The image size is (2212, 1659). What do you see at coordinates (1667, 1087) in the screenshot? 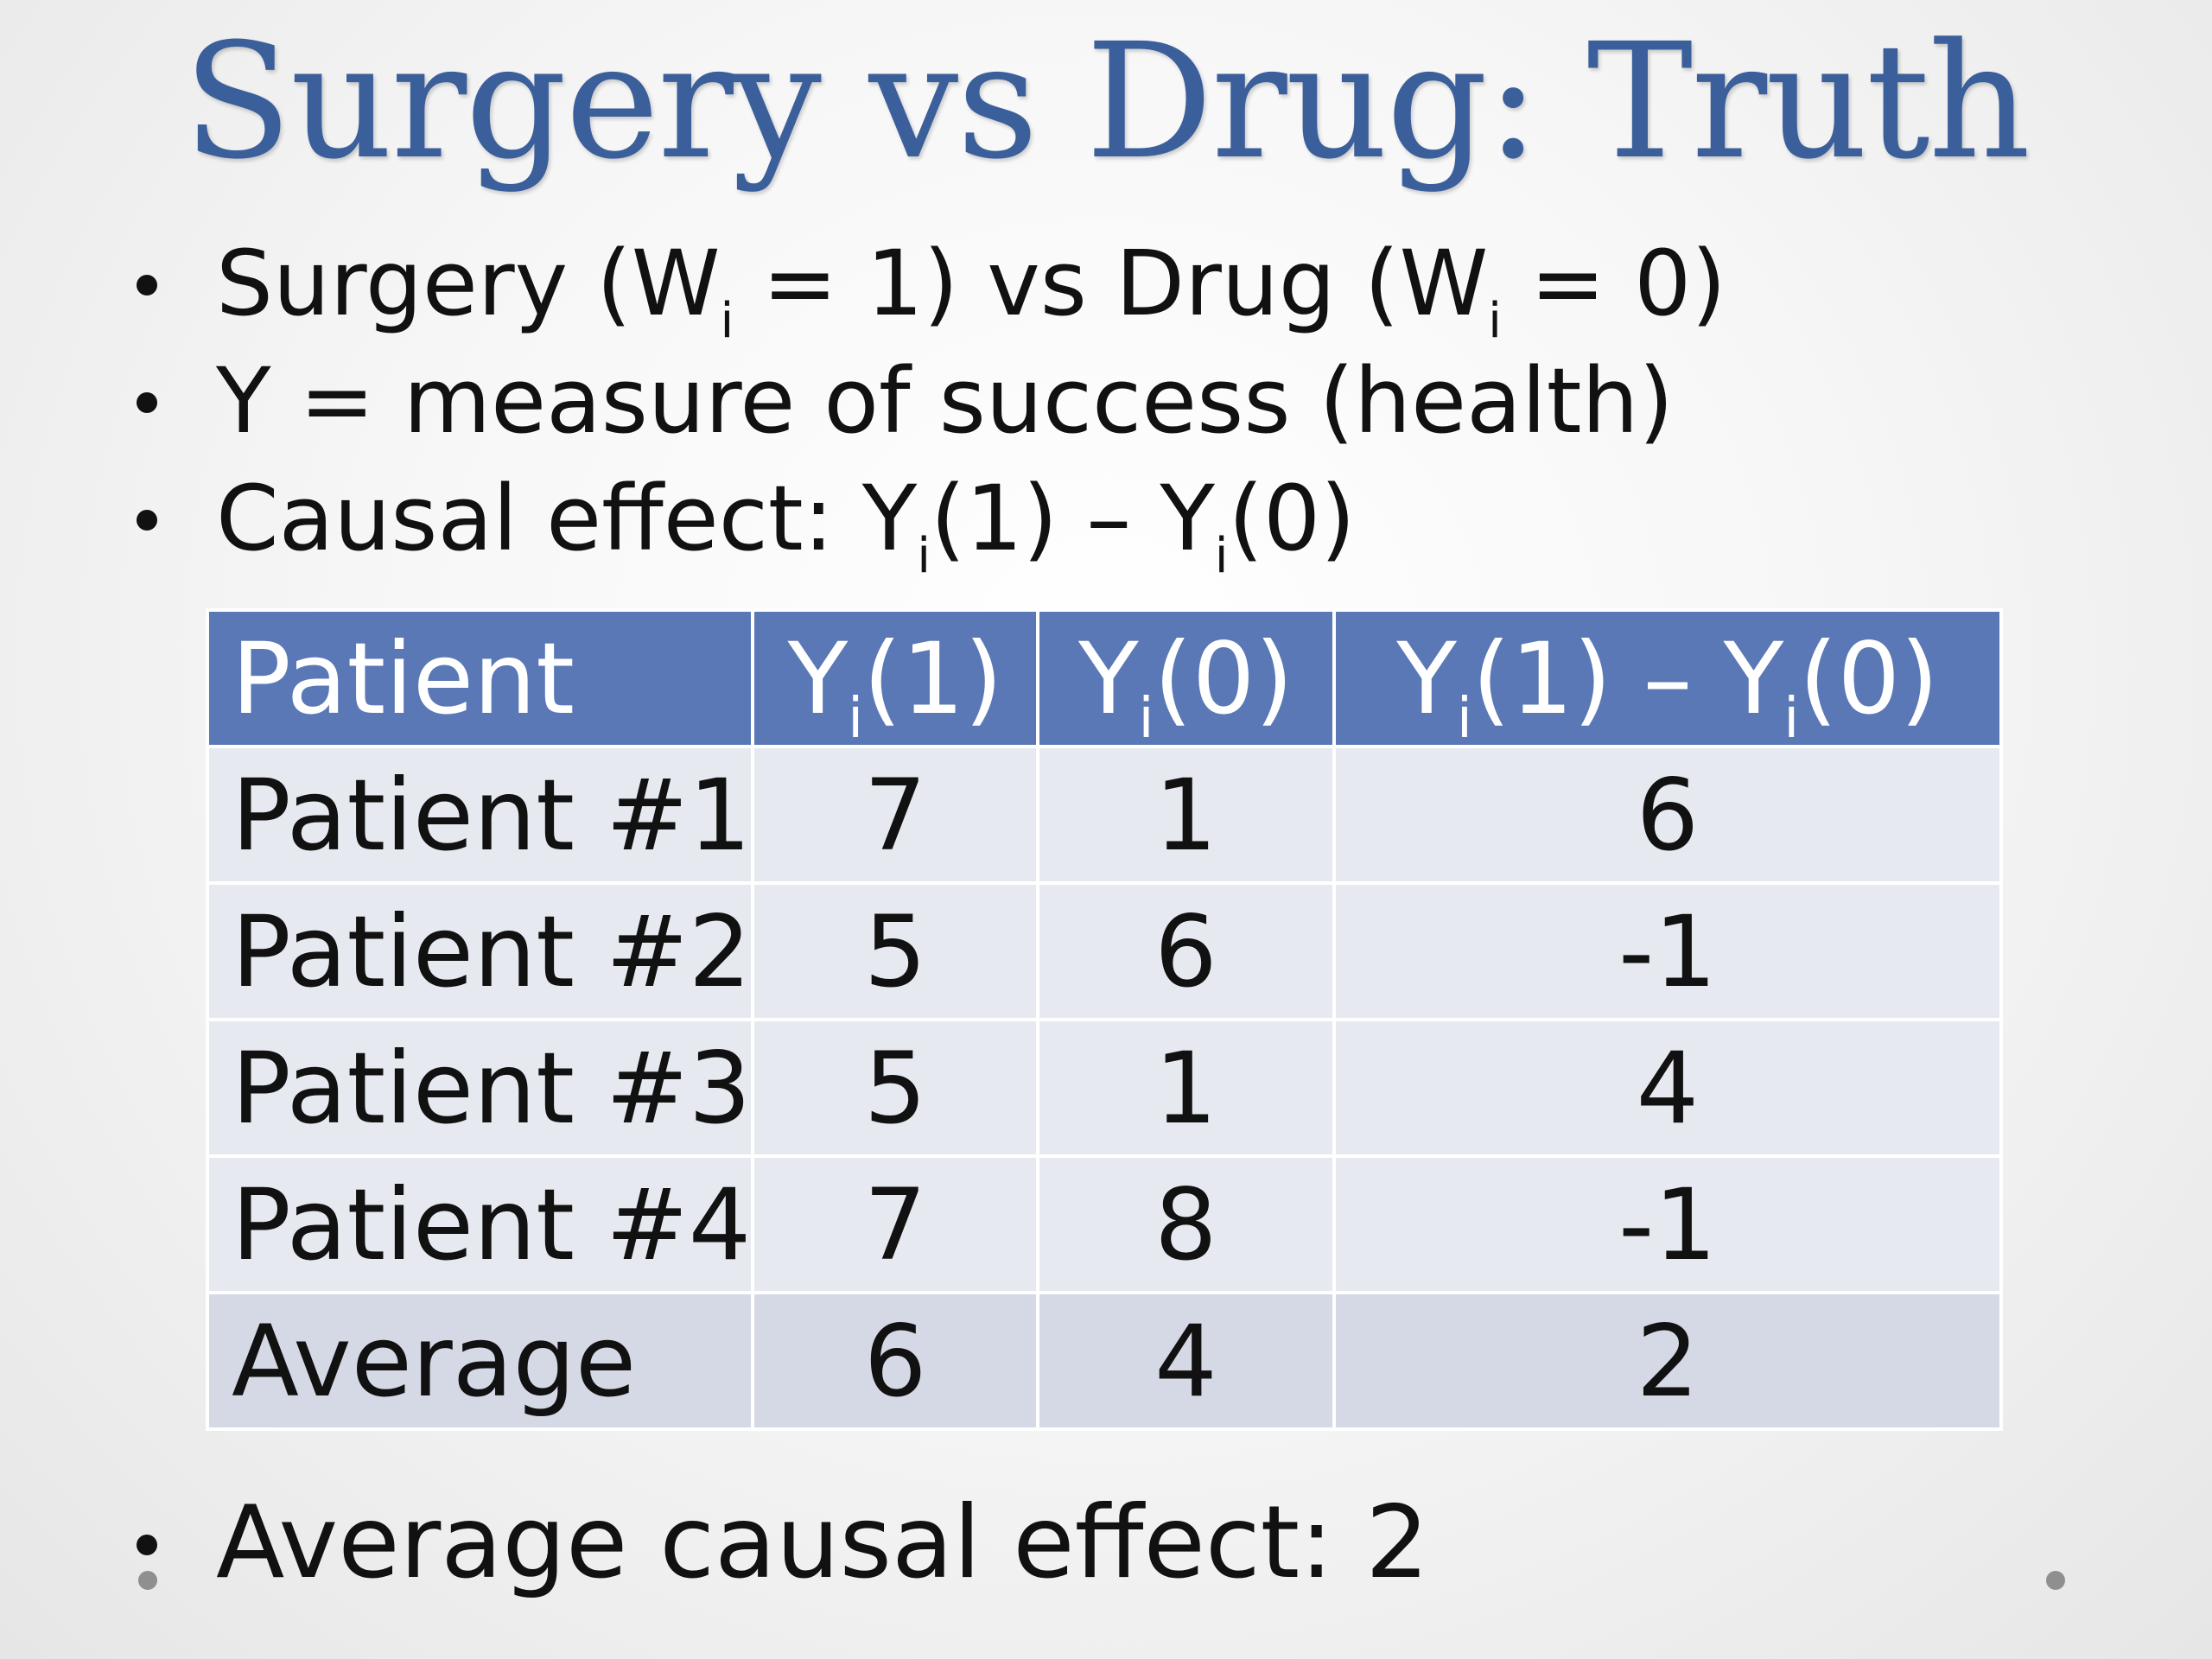
I see `cell-difference: 4` at bounding box center [1667, 1087].